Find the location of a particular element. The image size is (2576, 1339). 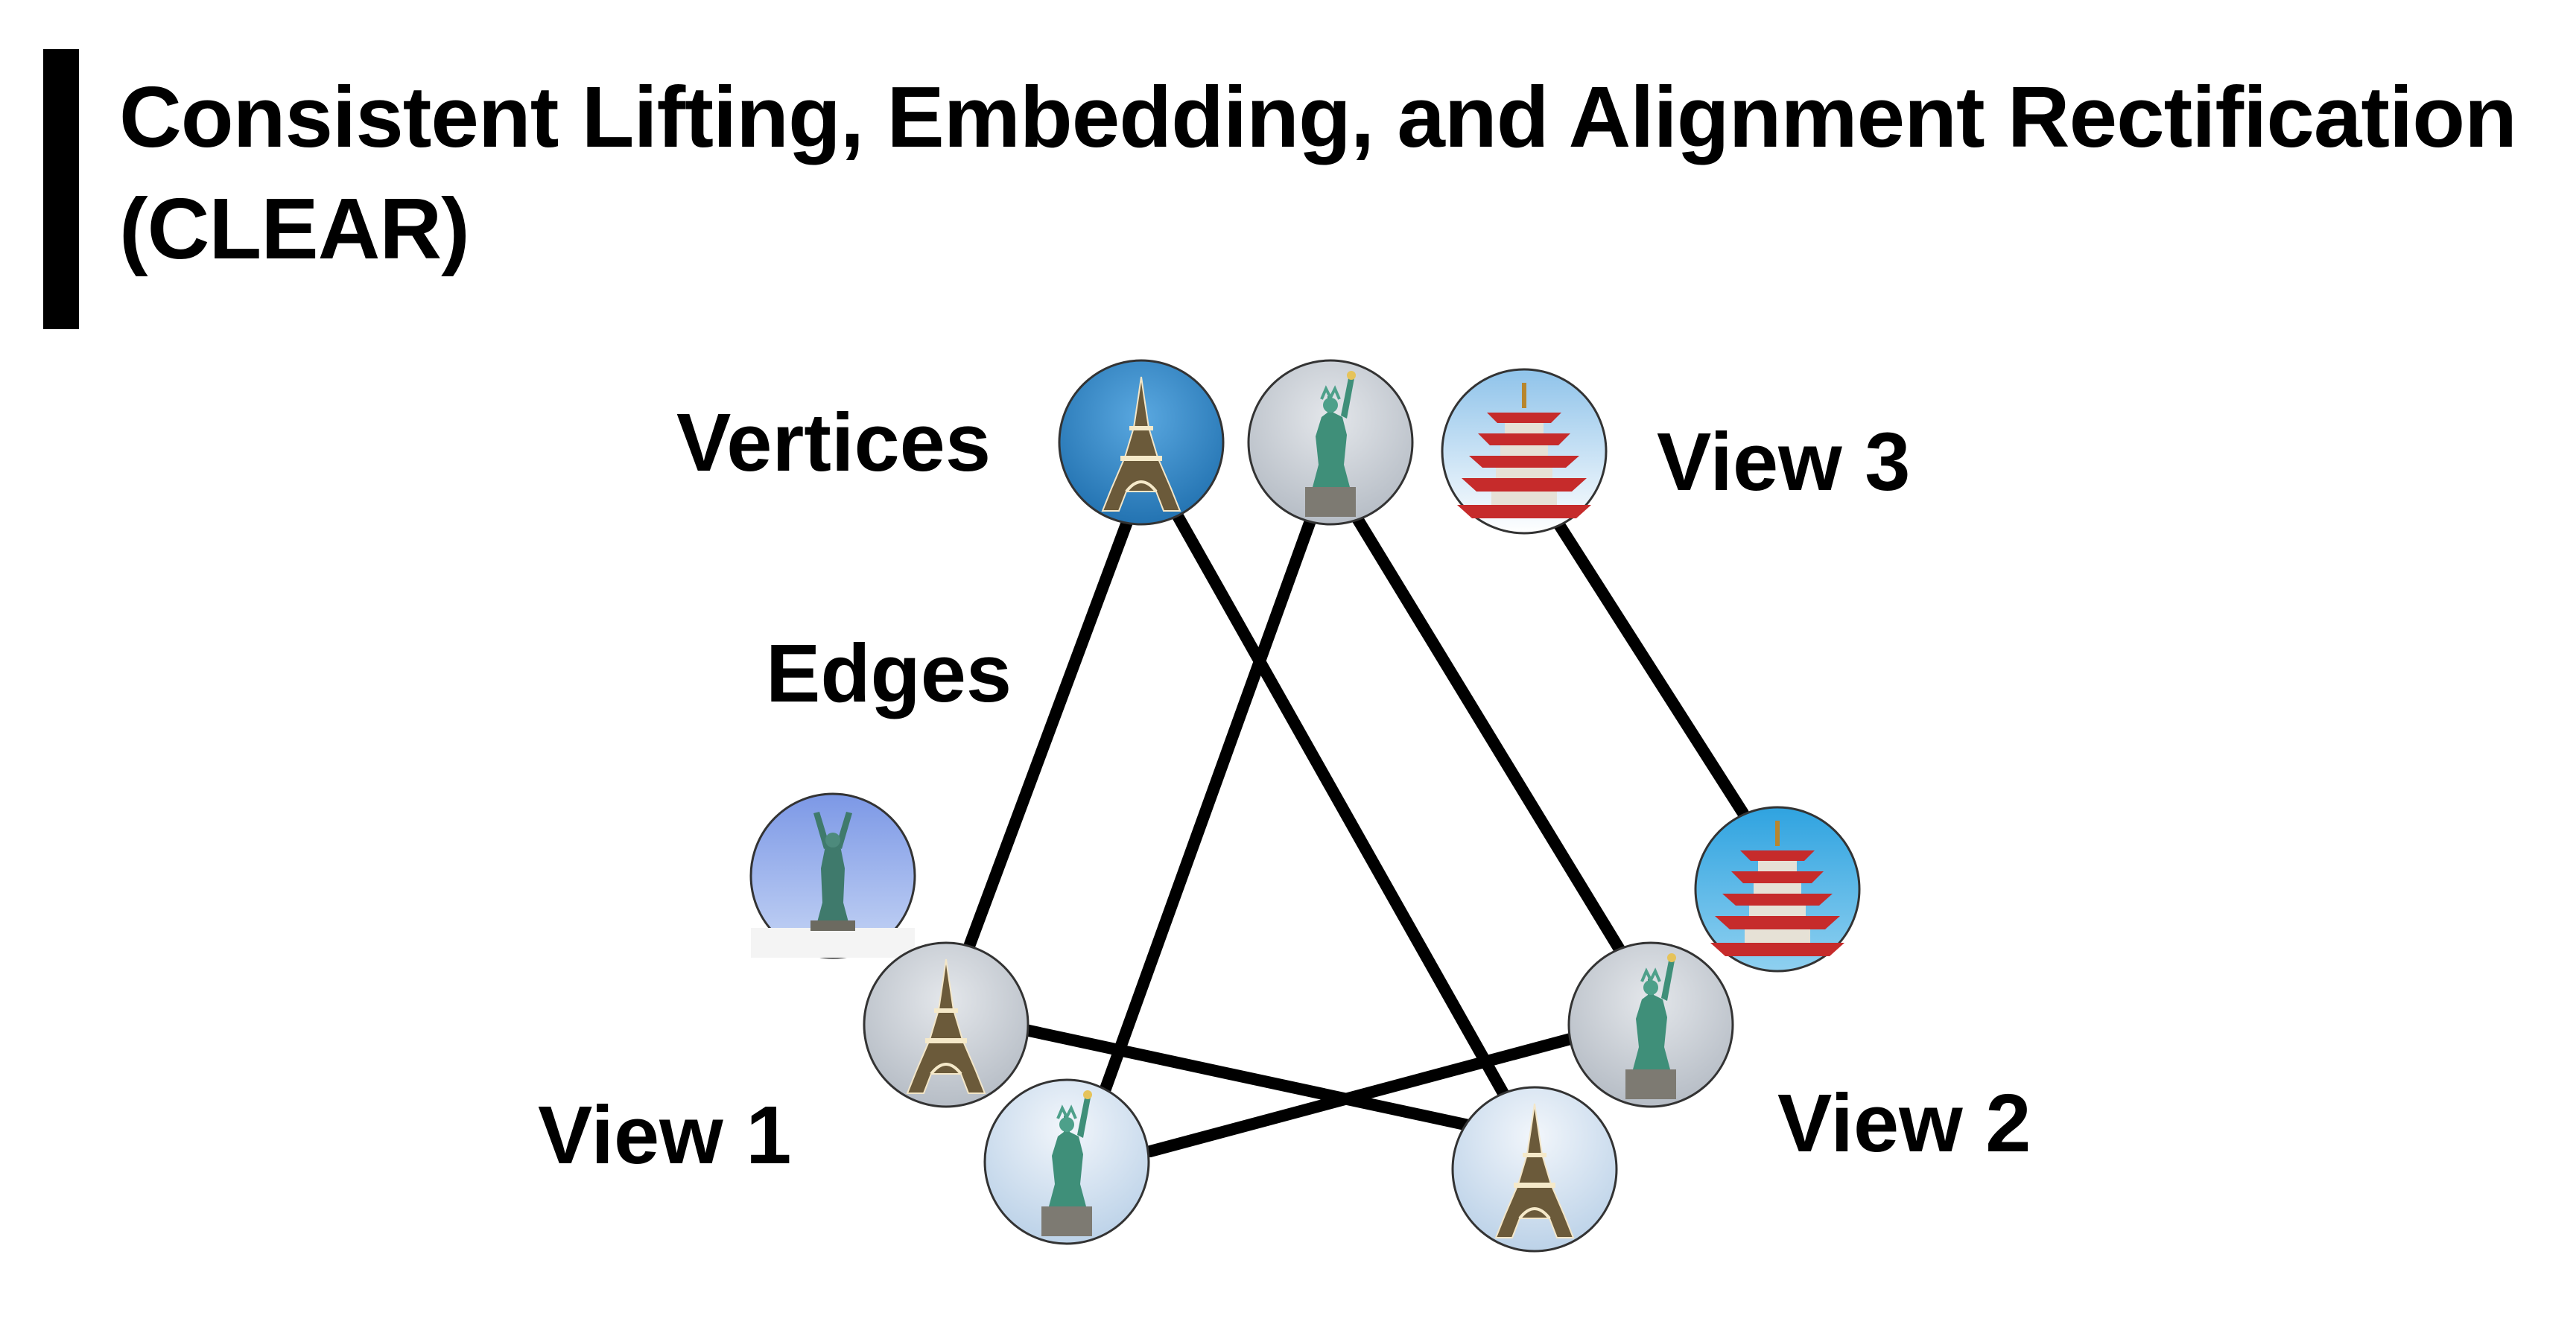

edge-v1-eiffel-v2-eiffel is located at coordinates (1247, 1077).